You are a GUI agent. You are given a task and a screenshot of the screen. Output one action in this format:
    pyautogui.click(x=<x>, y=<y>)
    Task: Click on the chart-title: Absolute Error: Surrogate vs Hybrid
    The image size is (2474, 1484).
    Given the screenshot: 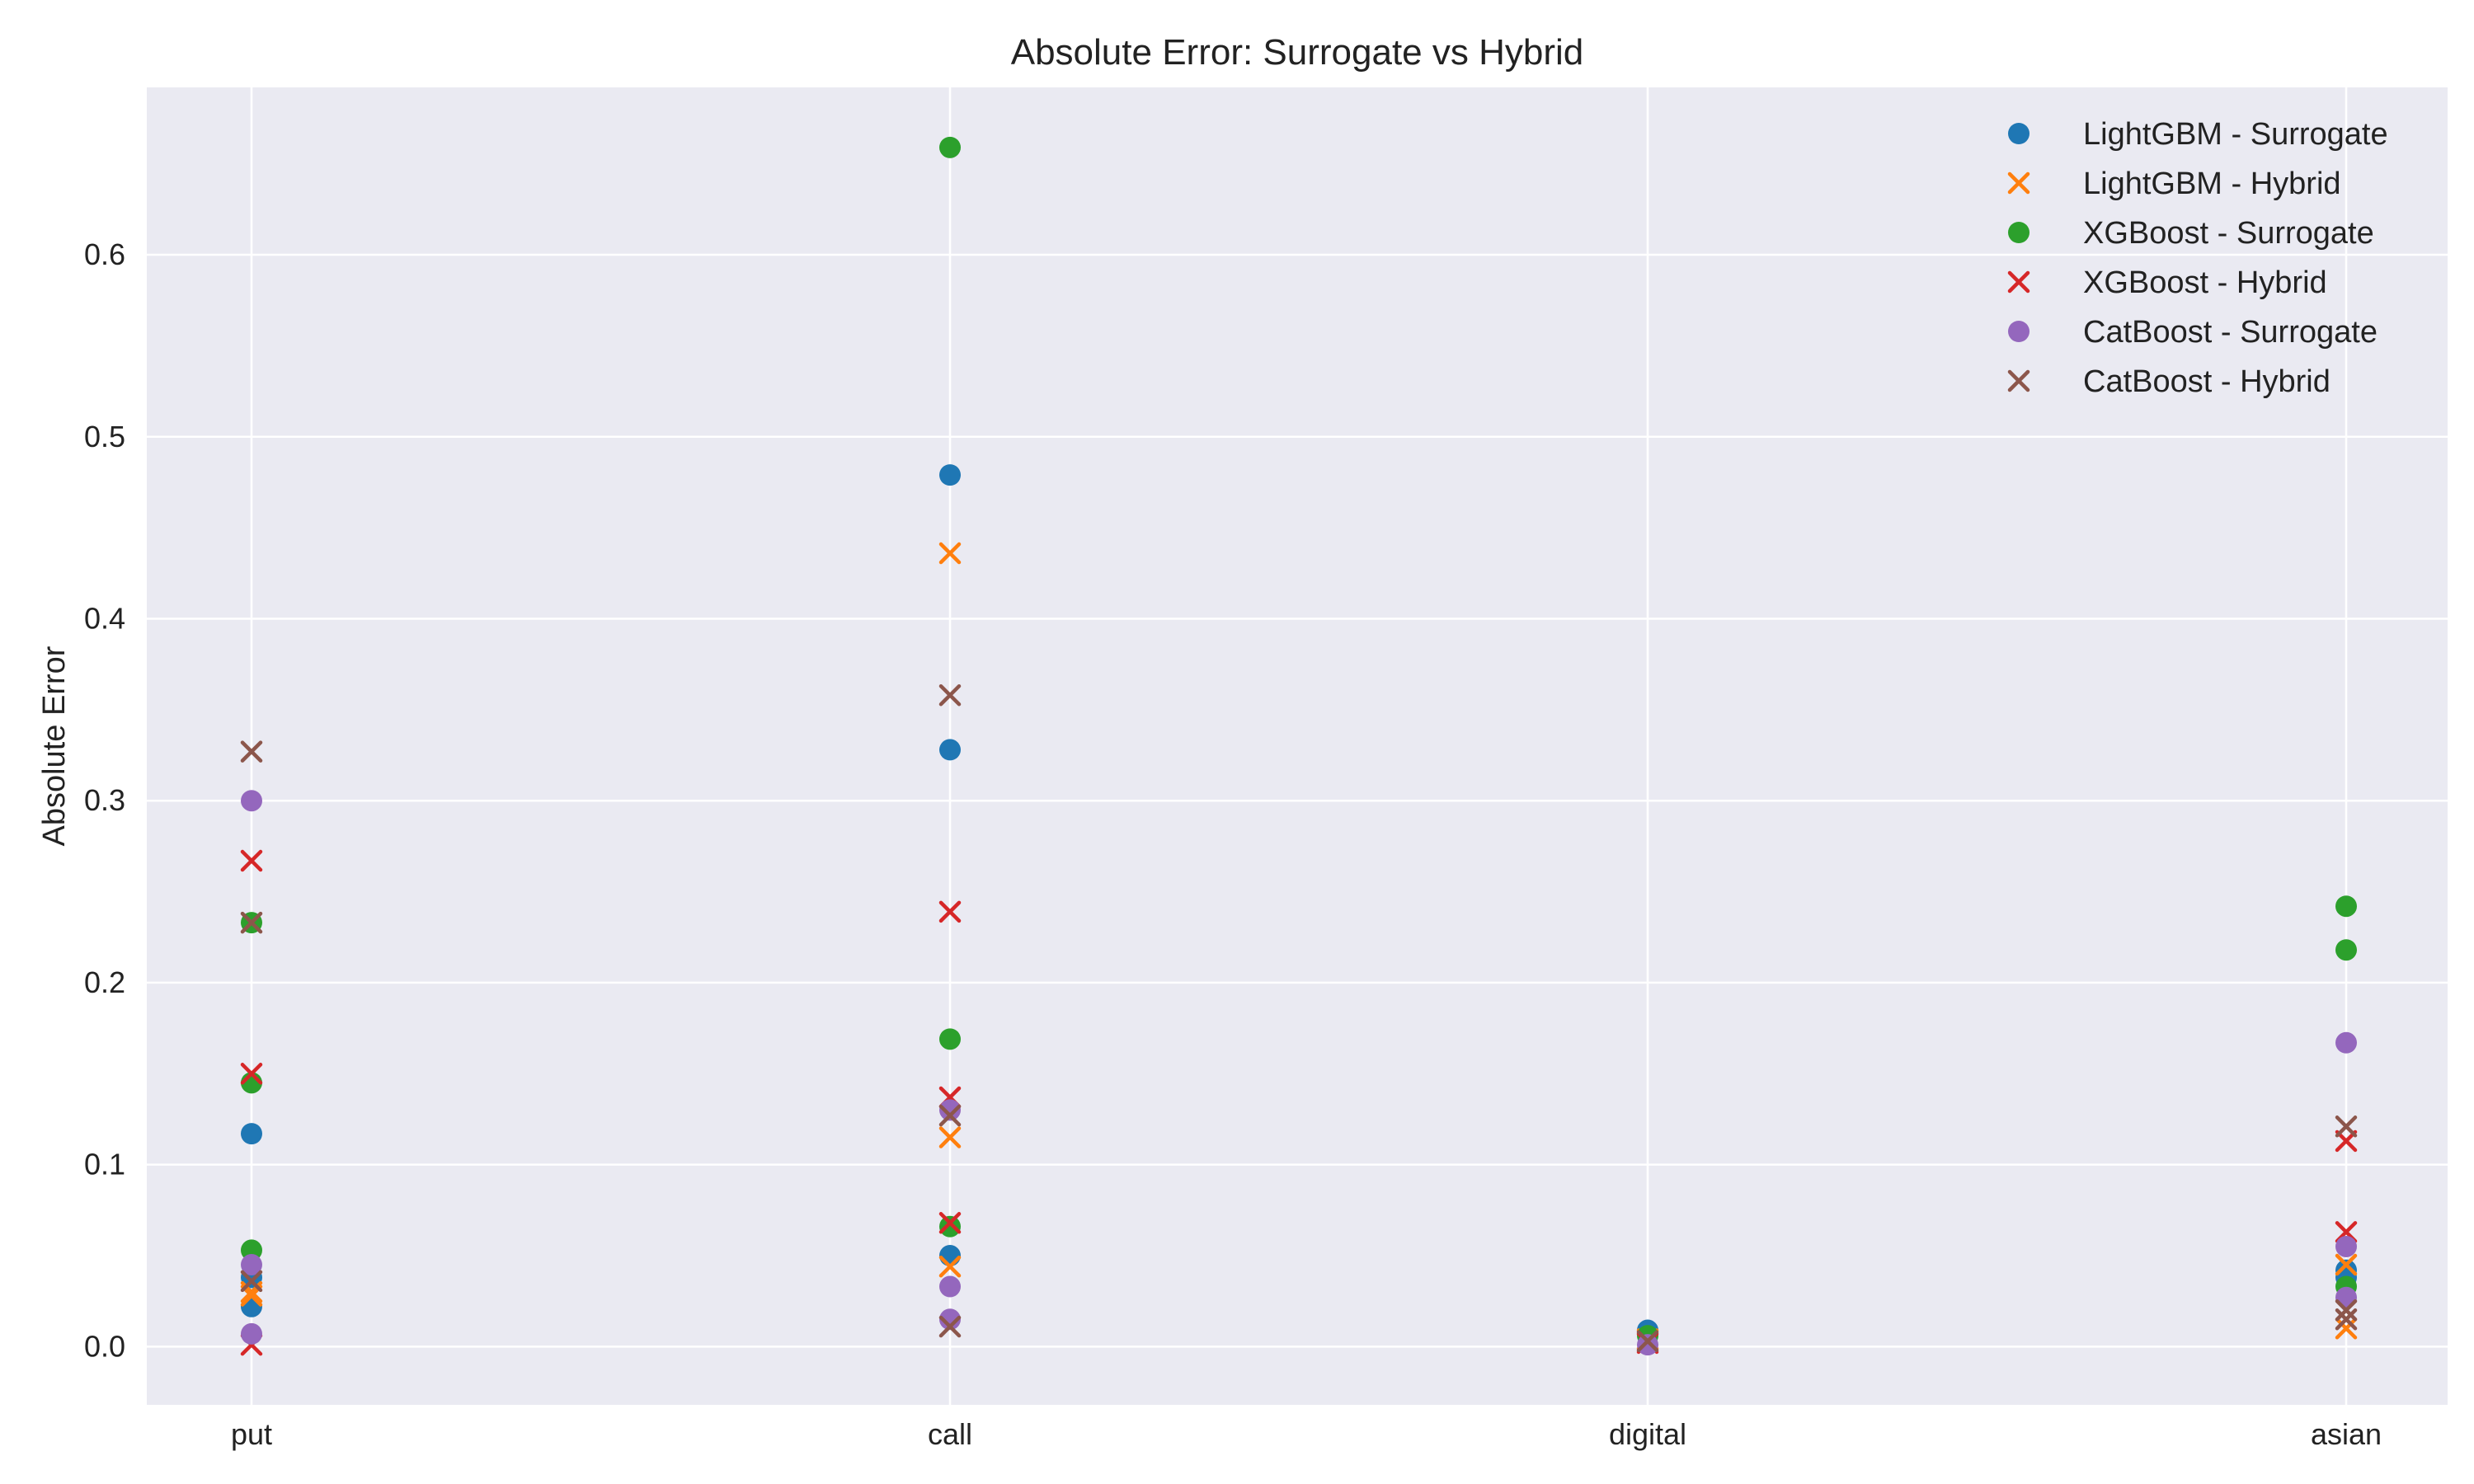 What is the action you would take?
    pyautogui.click(x=1297, y=52)
    